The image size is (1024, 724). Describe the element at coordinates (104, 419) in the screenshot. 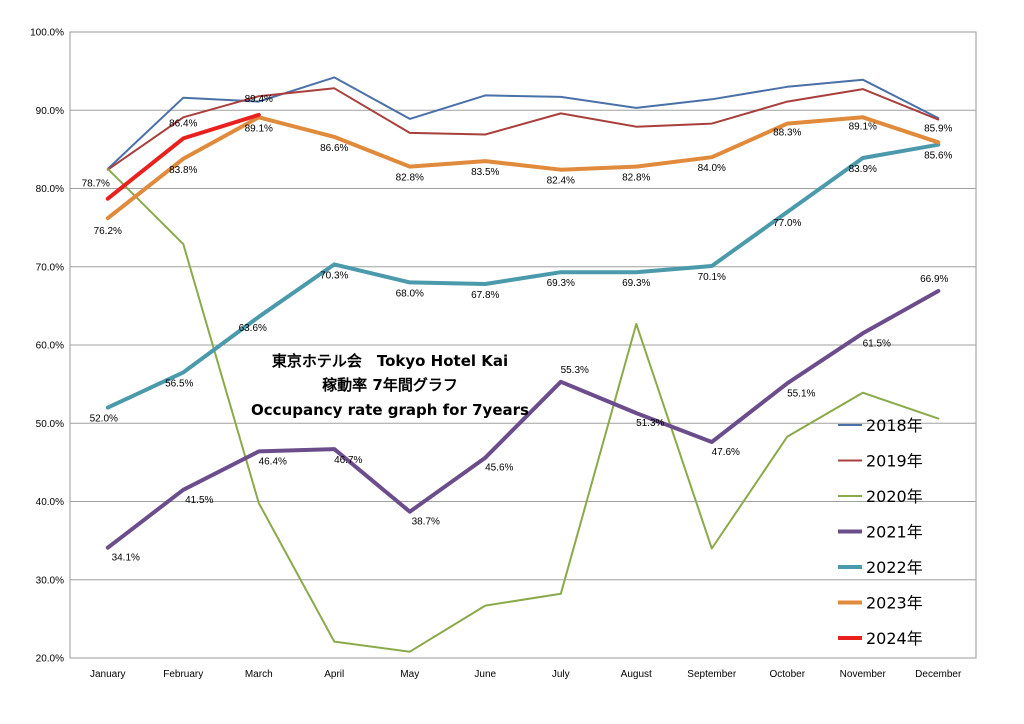

I see `data-label: 52.0%` at that location.